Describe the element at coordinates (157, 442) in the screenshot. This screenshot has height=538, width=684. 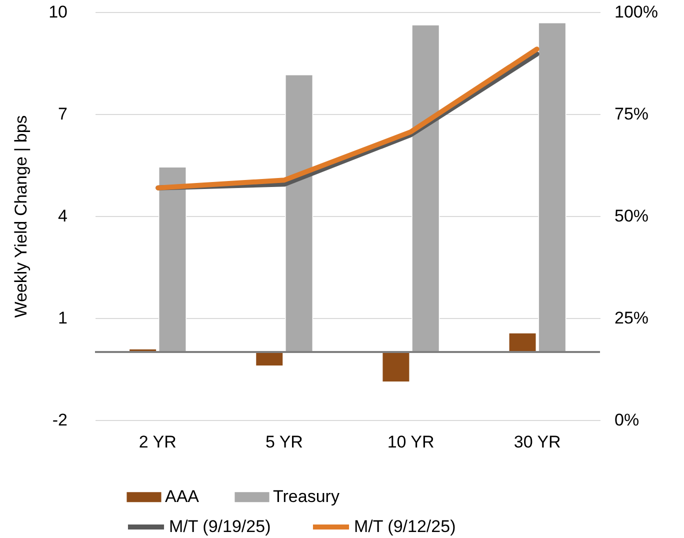
I see `x-tick-label: 2 YR` at that location.